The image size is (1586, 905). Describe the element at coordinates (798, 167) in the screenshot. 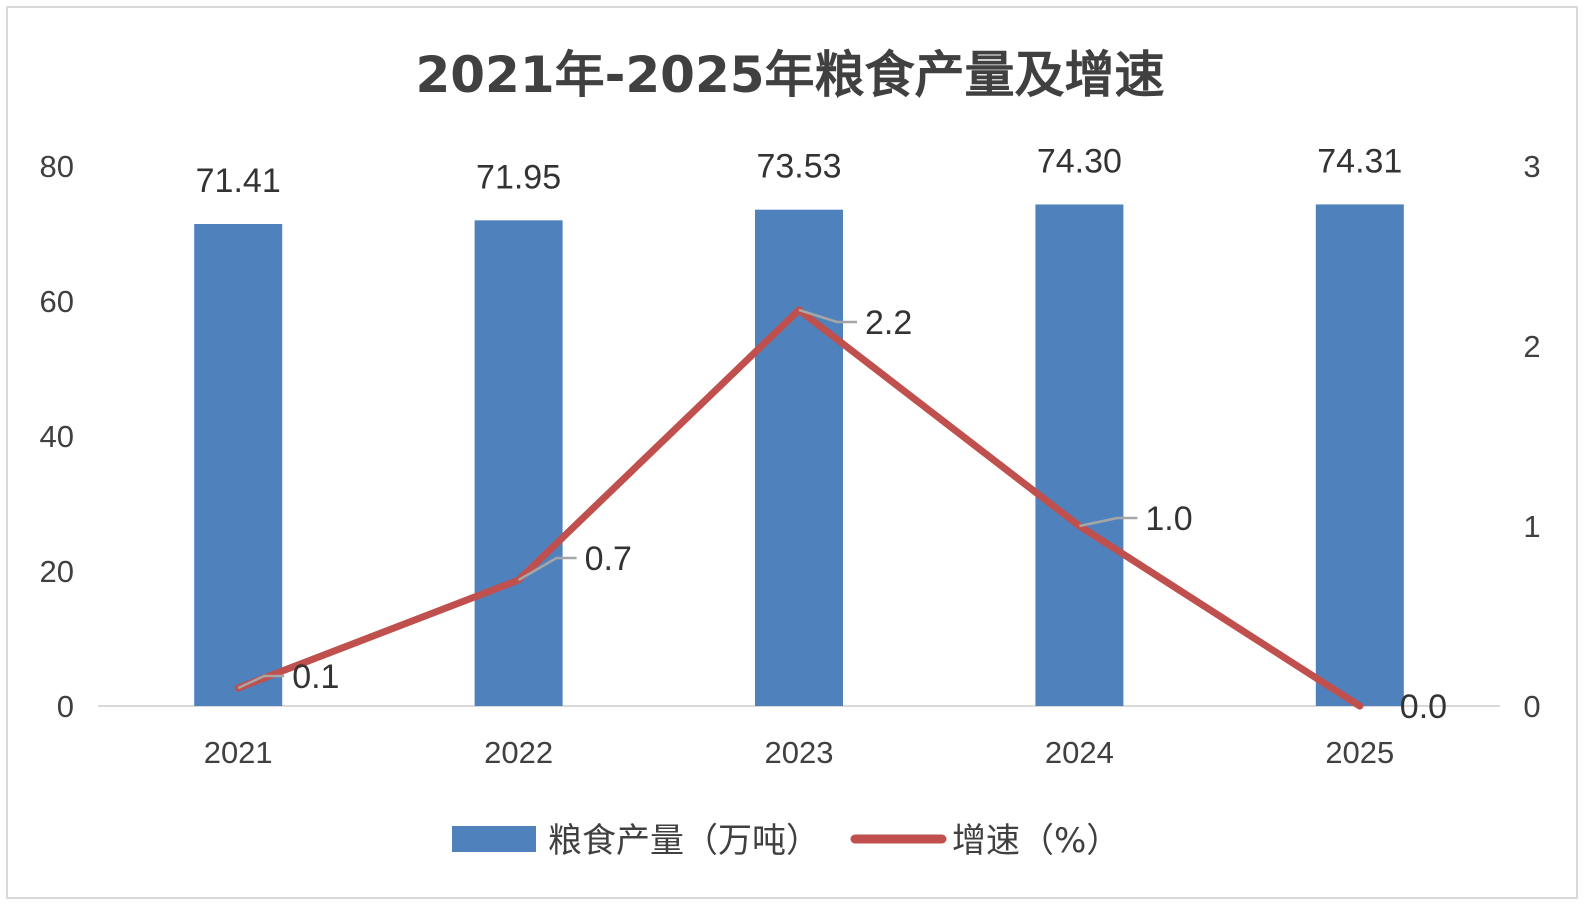

I see `bar-value-label: 73.53` at that location.